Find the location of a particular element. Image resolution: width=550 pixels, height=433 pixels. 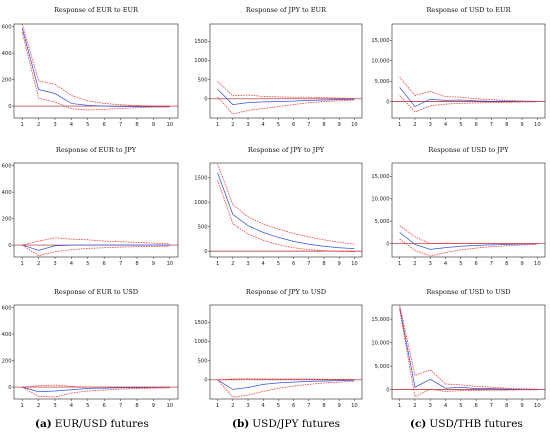

panel-2-xtick-label-8: 9 is located at coordinates (339, 125).